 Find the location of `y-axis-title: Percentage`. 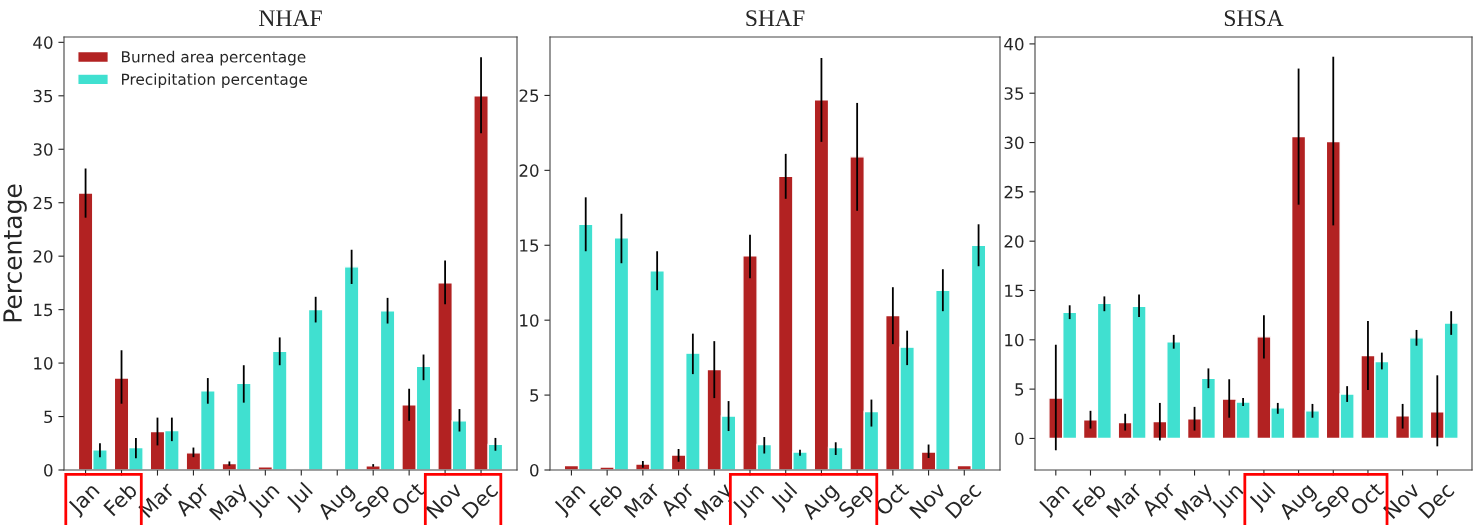

y-axis-title: Percentage is located at coordinates (15, 253).